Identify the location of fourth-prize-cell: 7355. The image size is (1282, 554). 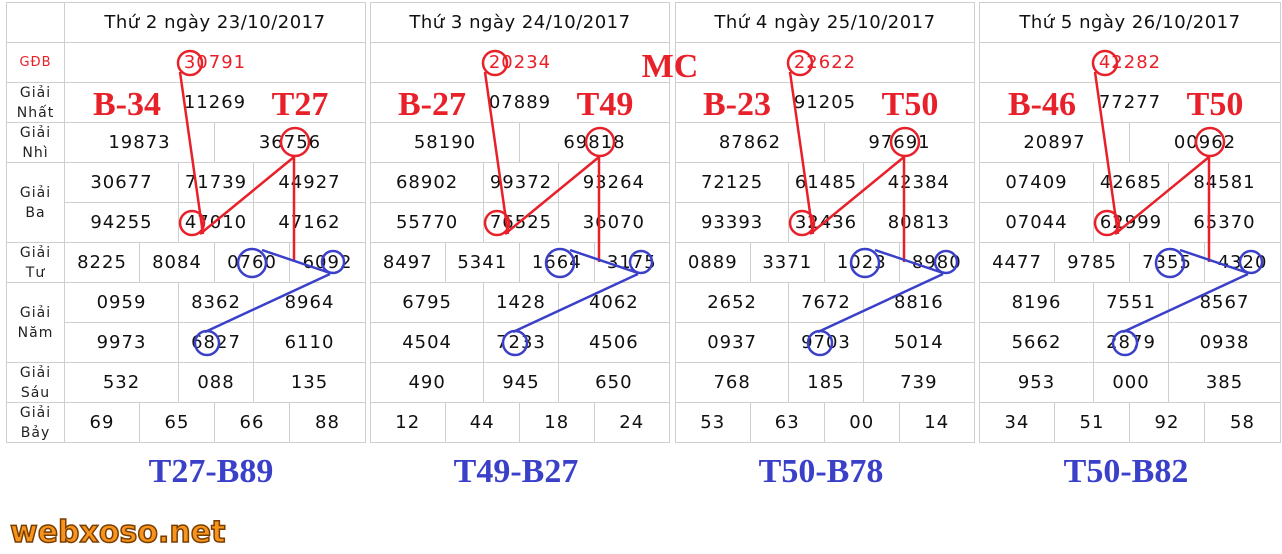
(1167, 262).